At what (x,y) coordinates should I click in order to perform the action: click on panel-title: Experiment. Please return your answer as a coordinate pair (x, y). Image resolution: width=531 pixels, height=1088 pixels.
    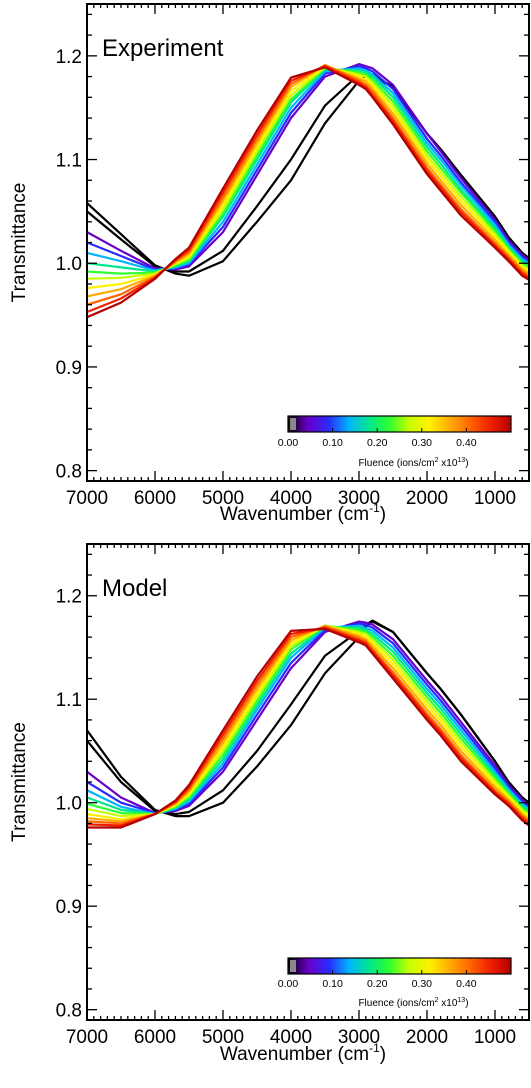
    Looking at the image, I should click on (163, 48).